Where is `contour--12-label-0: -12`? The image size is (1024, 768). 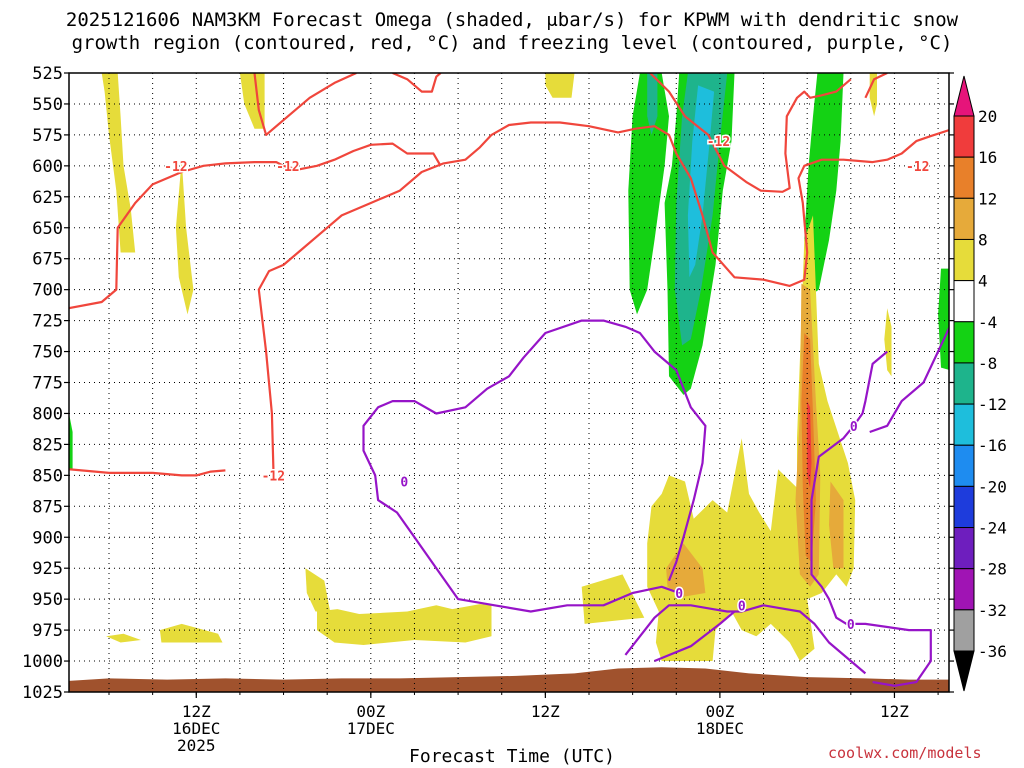
contour--12-label-0: -12 is located at coordinates (175, 167).